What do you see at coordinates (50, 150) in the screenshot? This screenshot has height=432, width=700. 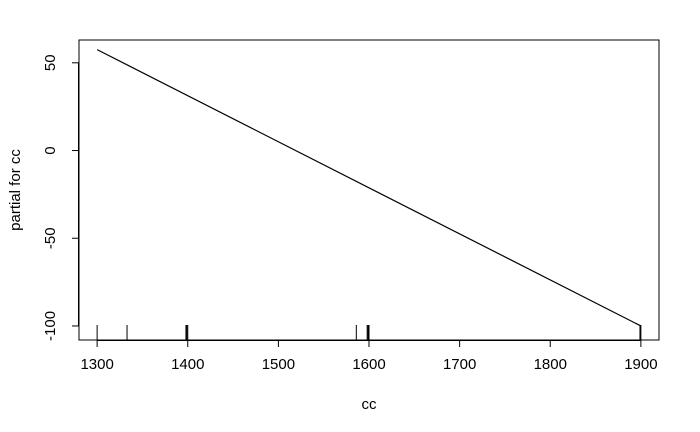 I see `y-tick-label: 0` at bounding box center [50, 150].